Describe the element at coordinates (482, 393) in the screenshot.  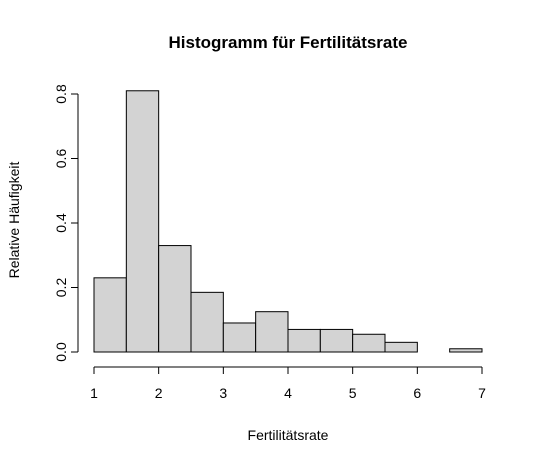
I see `x-tick-label: 7` at that location.